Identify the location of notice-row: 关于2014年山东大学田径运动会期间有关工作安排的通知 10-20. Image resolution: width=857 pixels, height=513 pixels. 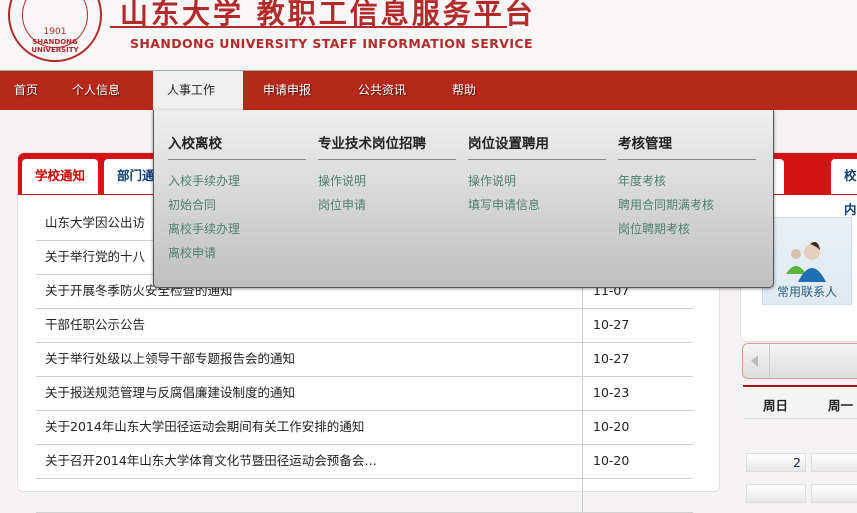
(364, 428).